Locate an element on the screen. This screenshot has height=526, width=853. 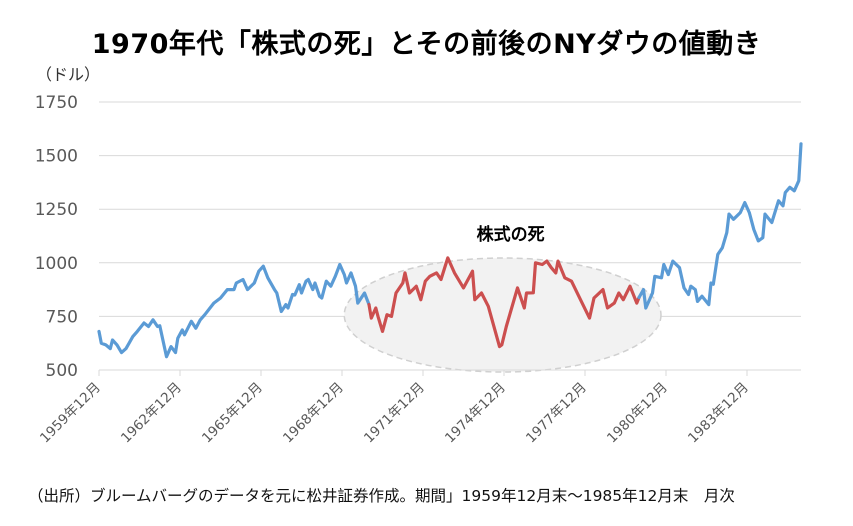
y-tick-label: 1000 is located at coordinates (56, 264).